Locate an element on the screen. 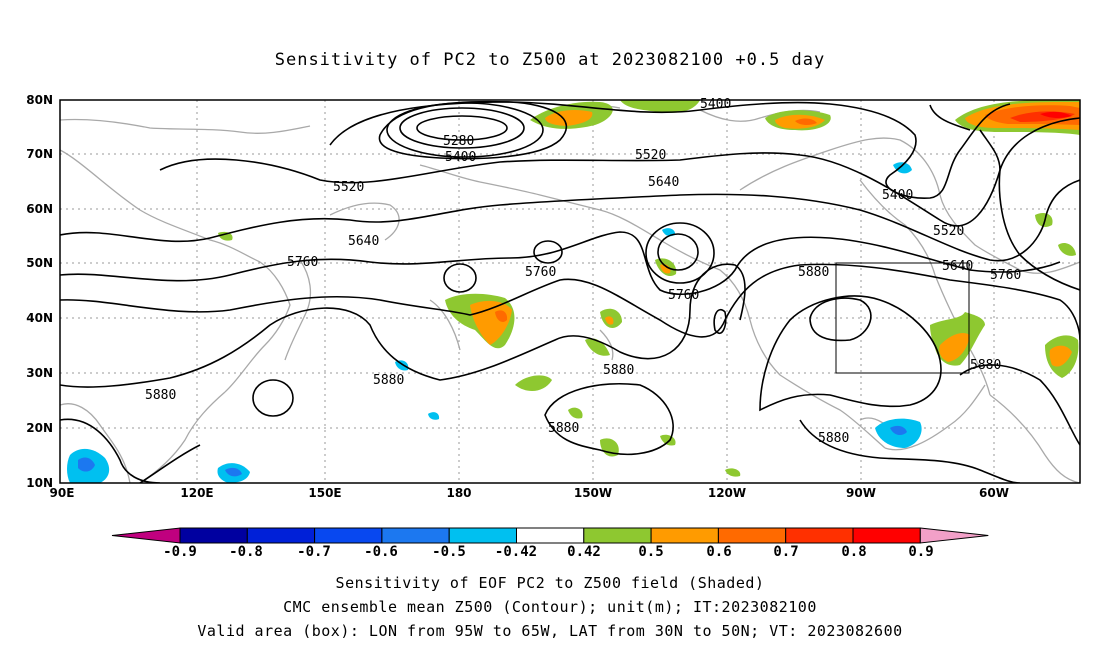 The height and width of the screenshot is (650, 1100). contour-label: 5280 is located at coordinates (458, 141).